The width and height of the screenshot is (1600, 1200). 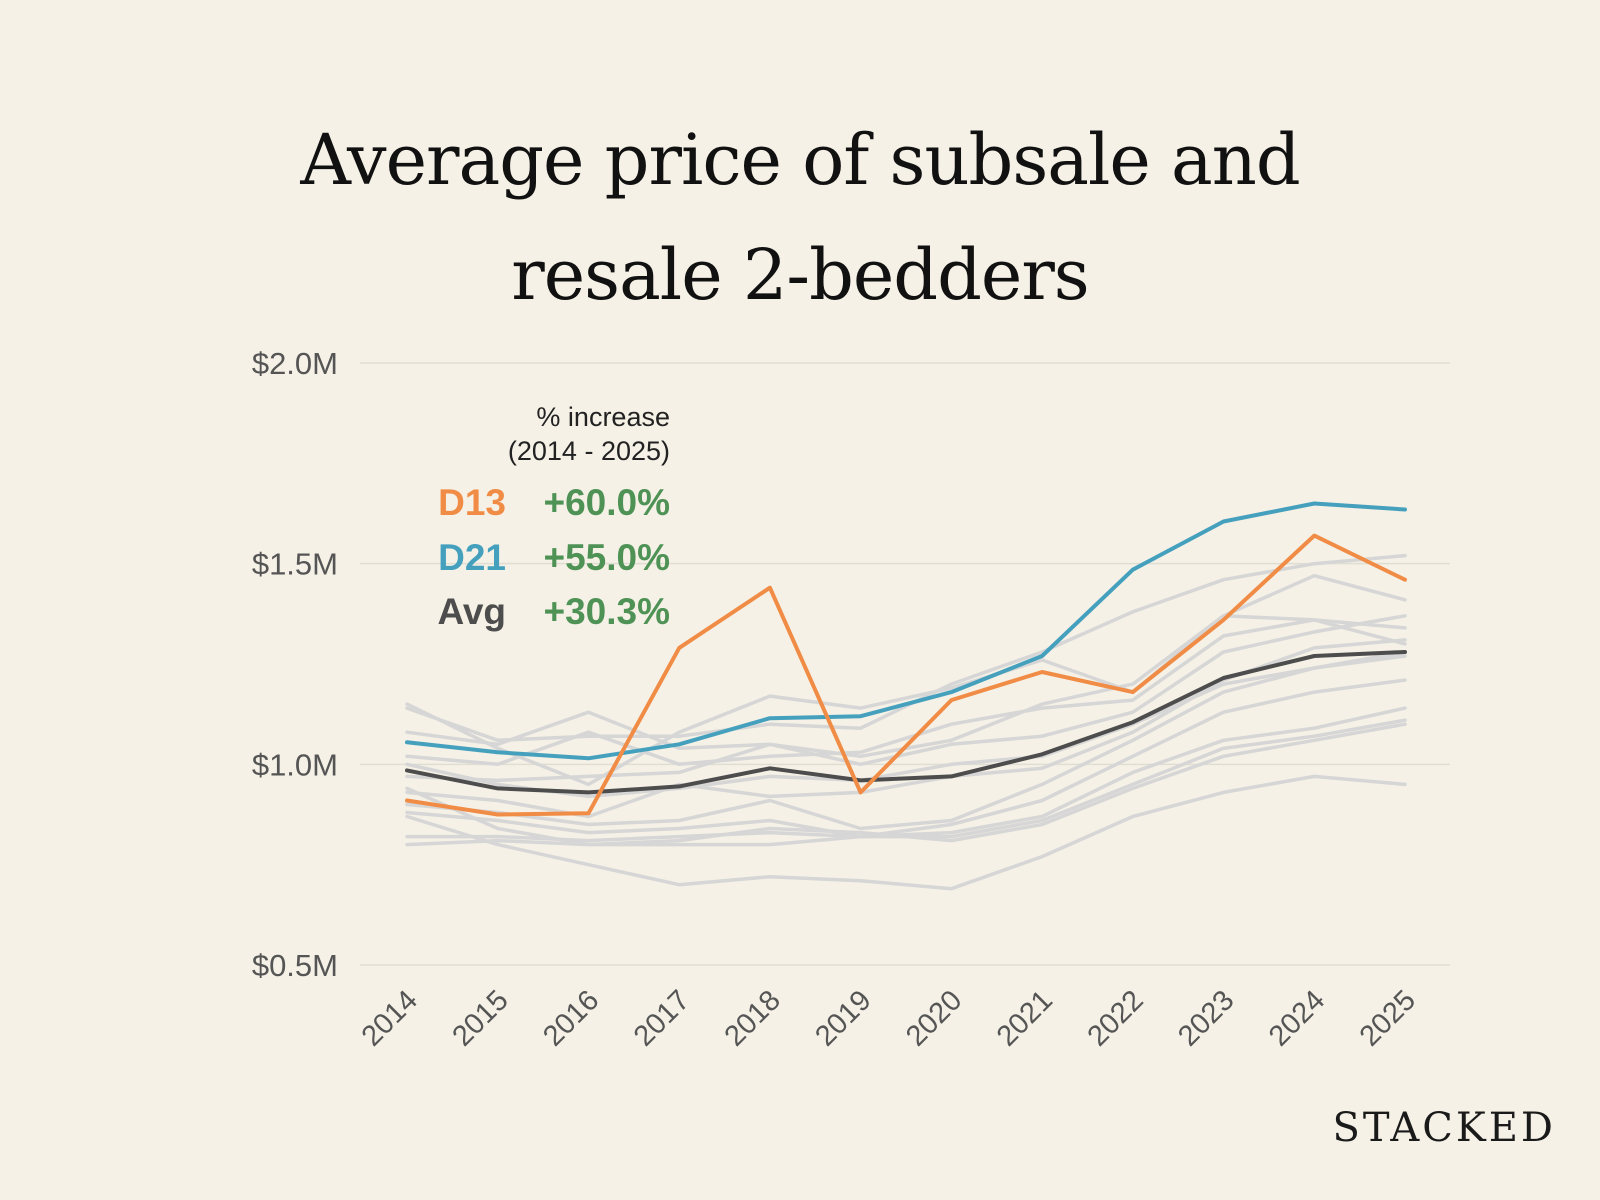 I want to click on legend-label-d13: D13, so click(x=472, y=502).